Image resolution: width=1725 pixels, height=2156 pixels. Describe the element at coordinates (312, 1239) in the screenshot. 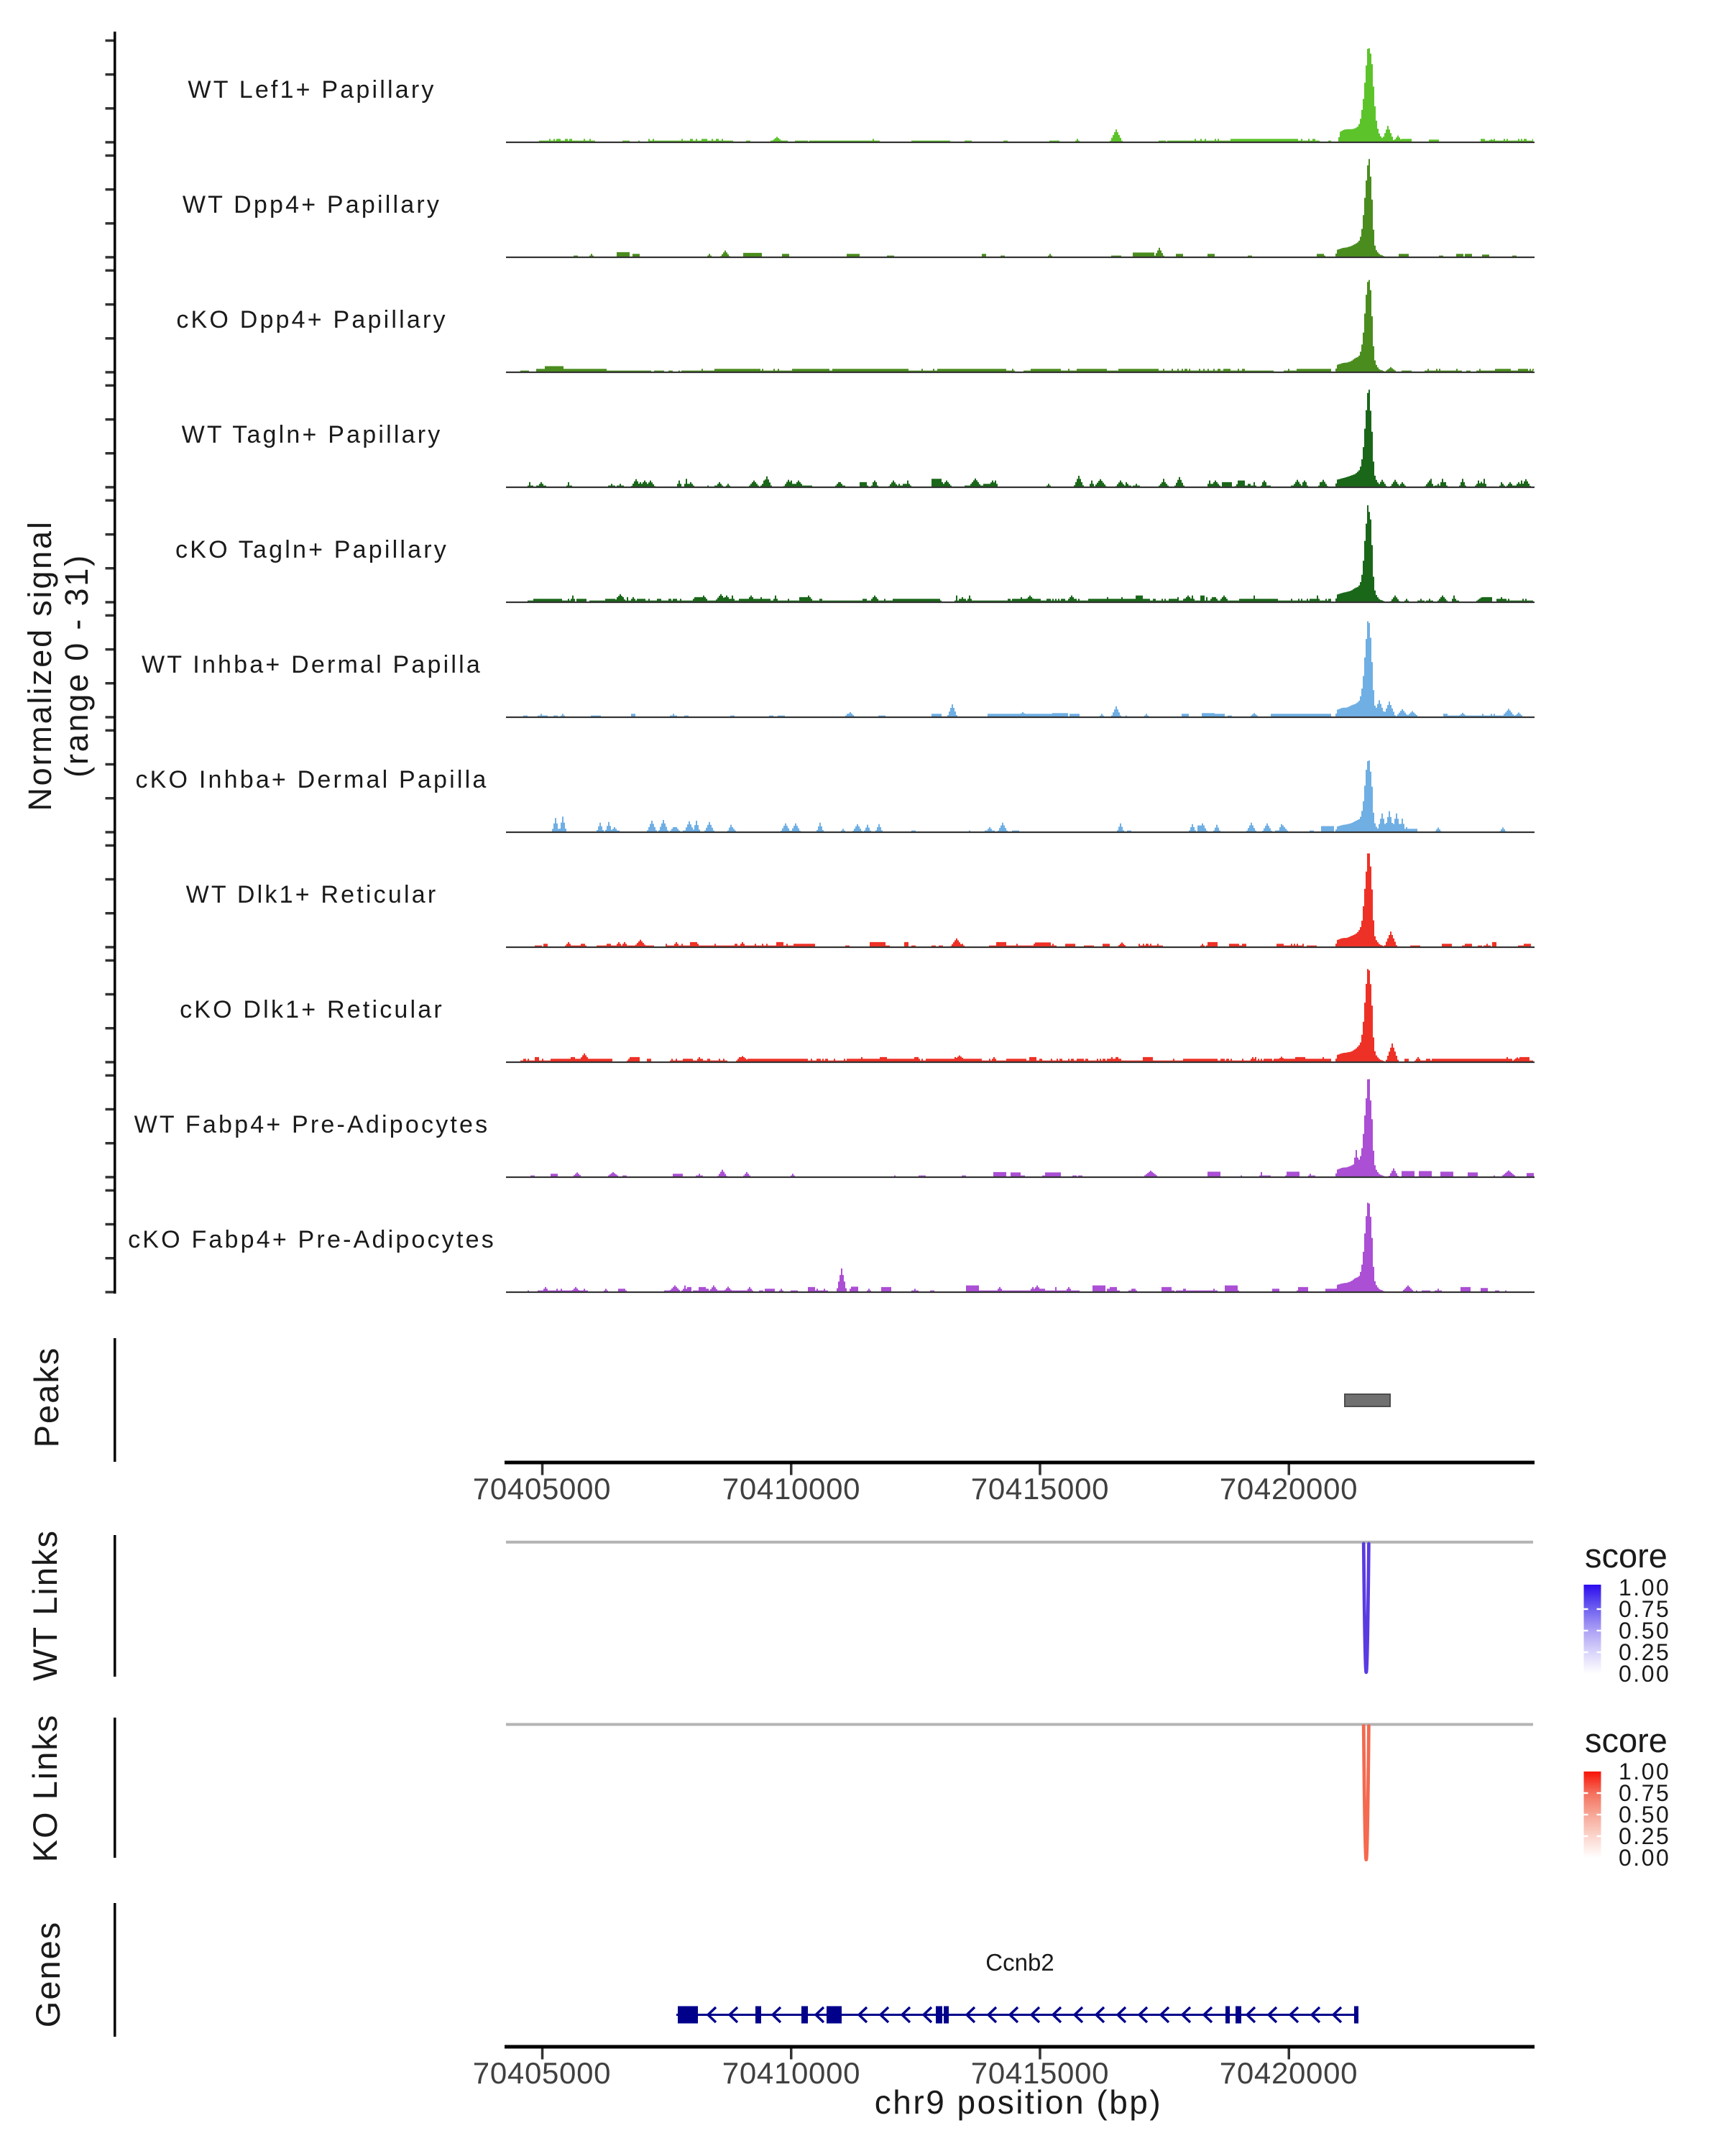

I see `svg-text: cKO Fabp4+ Pre-Adipocytes` at that location.